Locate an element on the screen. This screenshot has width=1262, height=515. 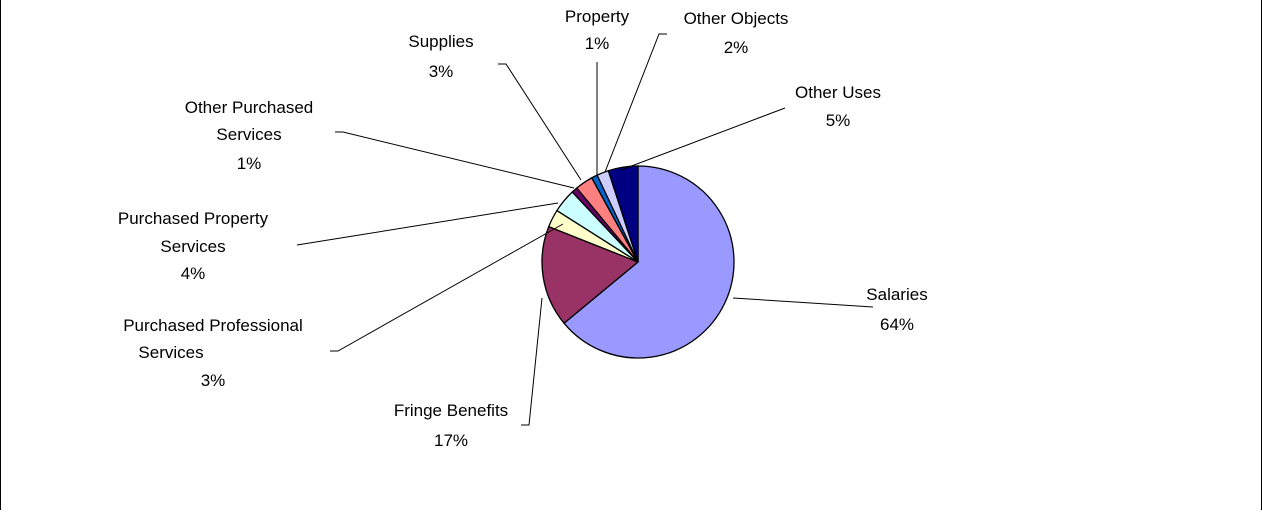
category-label-salaries: Salaries is located at coordinates (896, 294).